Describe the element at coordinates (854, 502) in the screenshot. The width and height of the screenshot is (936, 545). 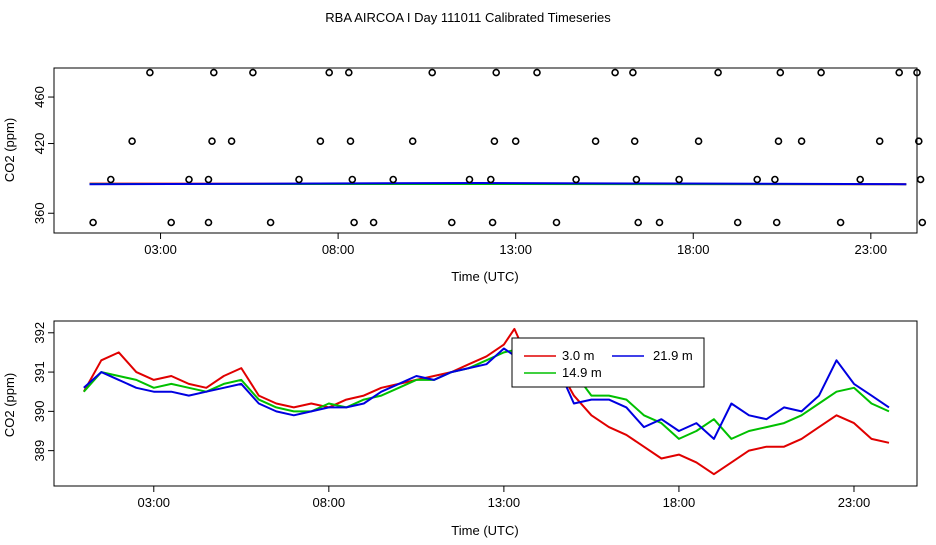
I see `bottom-x-tick-label: 23:00` at that location.